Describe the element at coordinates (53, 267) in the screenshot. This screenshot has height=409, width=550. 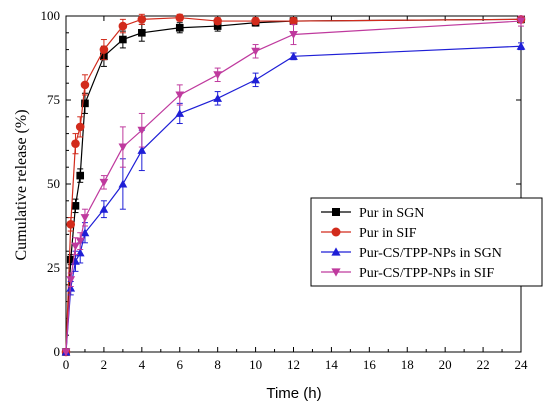
I see `y-tick-label: 25` at that location.